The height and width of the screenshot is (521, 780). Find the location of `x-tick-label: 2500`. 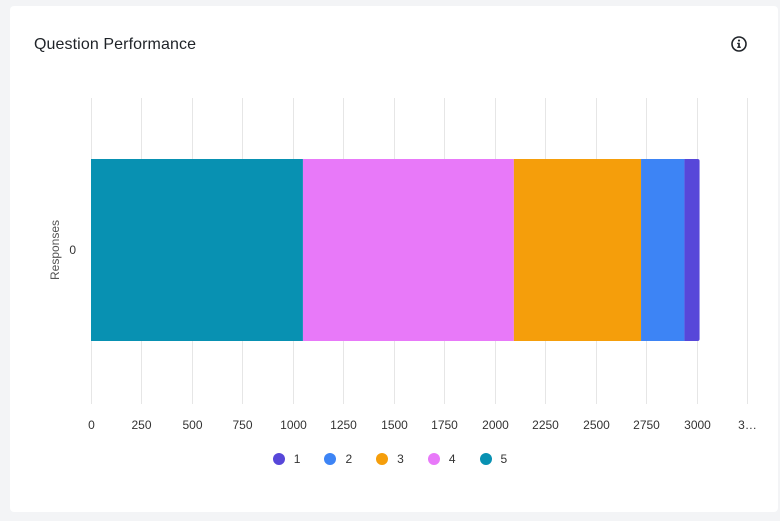

x-tick-label: 2500 is located at coordinates (596, 425).